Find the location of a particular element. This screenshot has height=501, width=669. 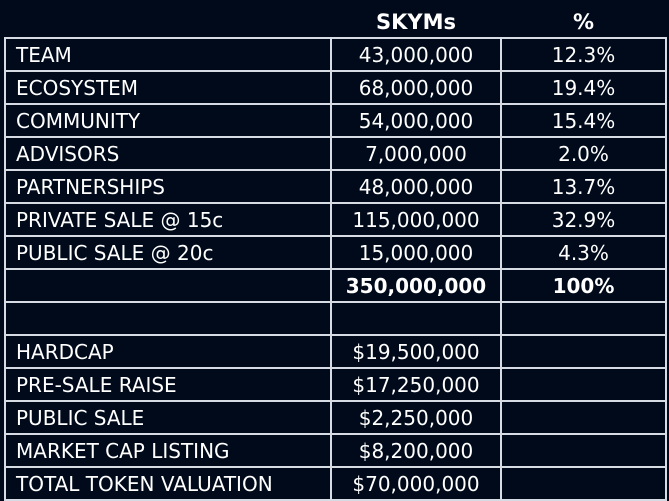

table-row: ECOSYSTEM 68,000,000 19.4% is located at coordinates (335, 87).